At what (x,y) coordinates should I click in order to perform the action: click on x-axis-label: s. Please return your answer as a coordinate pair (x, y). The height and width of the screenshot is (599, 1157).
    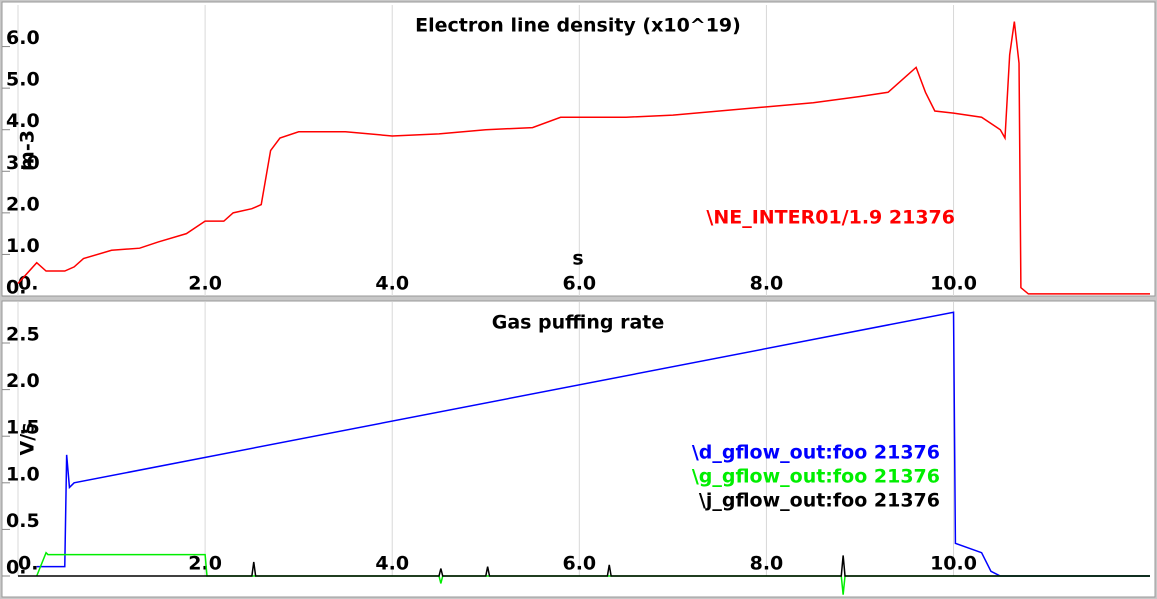
    Looking at the image, I should click on (577, 259).